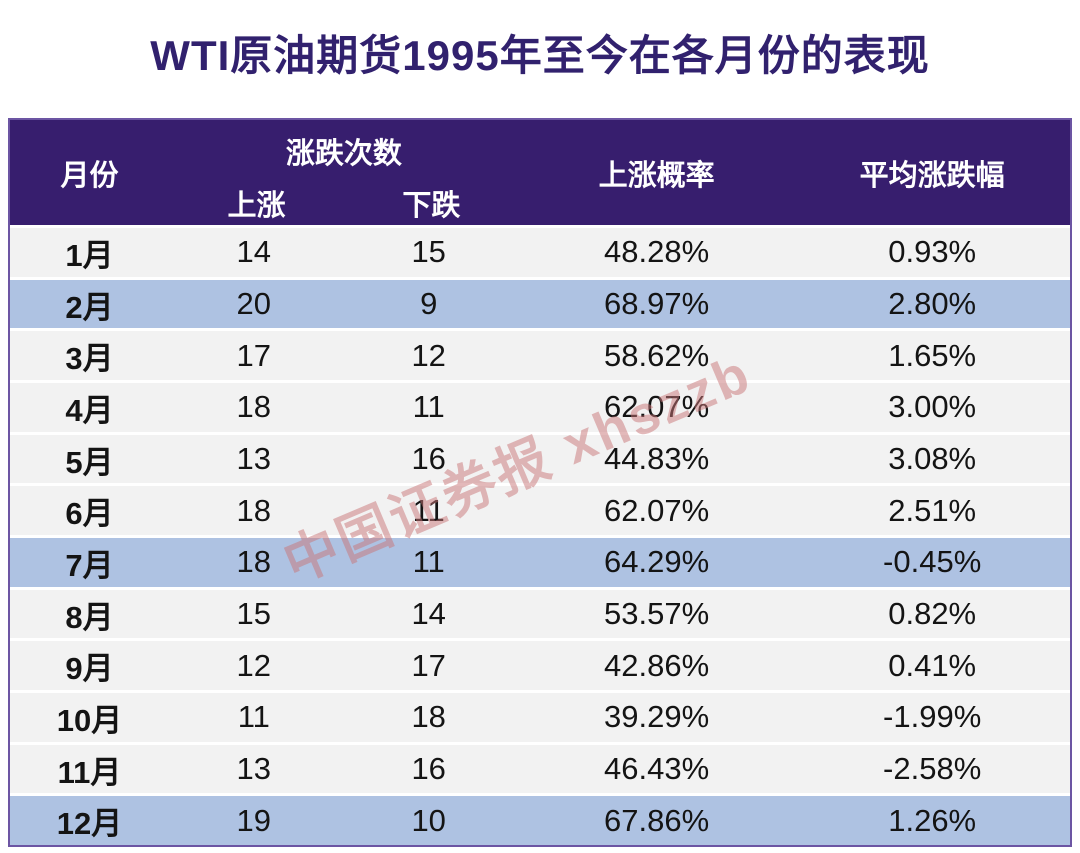 The width and height of the screenshot is (1080, 853). I want to click on month-cell: 11月, so click(89, 772).